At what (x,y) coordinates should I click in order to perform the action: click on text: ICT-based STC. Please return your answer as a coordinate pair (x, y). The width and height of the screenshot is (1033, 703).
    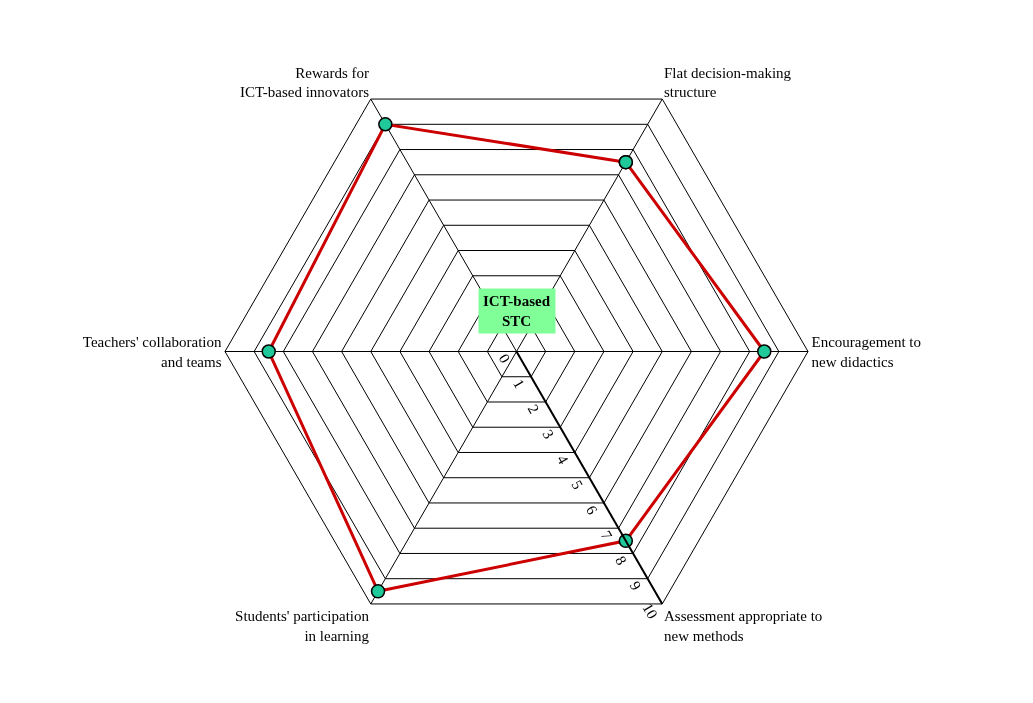
    Looking at the image, I should click on (517, 311).